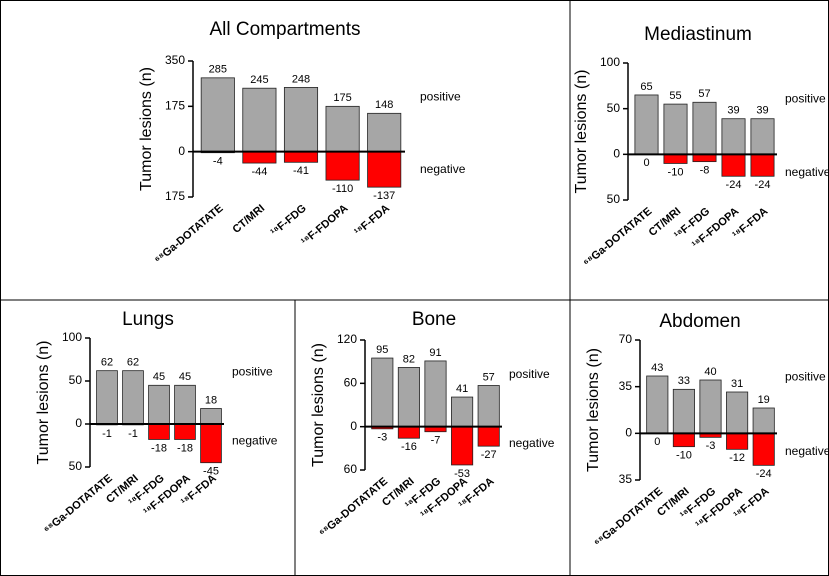 The image size is (829, 576). I want to click on chart-title: Bone, so click(434, 319).